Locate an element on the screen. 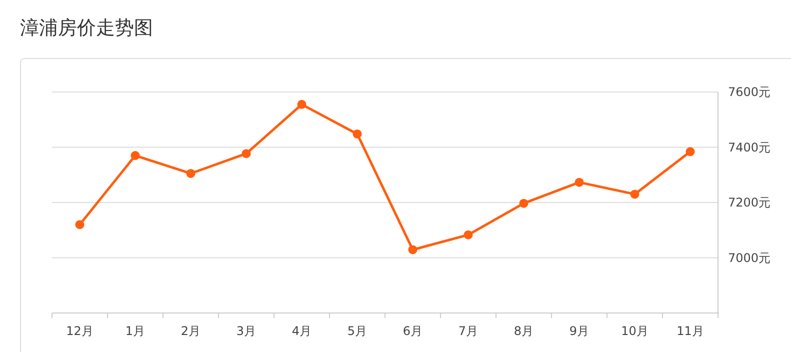  xtick: 6月 is located at coordinates (412, 331).